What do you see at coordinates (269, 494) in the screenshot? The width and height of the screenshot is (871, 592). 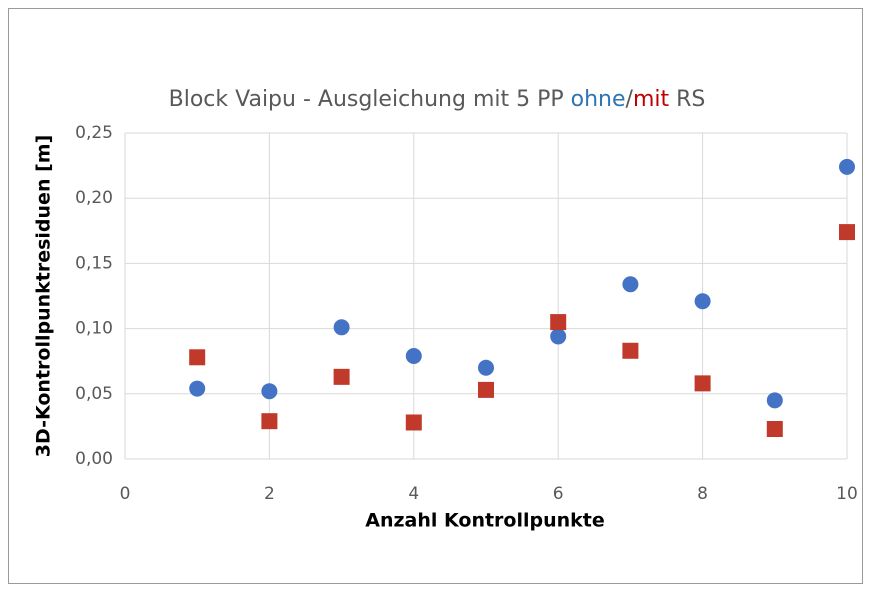 I see `x-tick-label: 2` at bounding box center [269, 494].